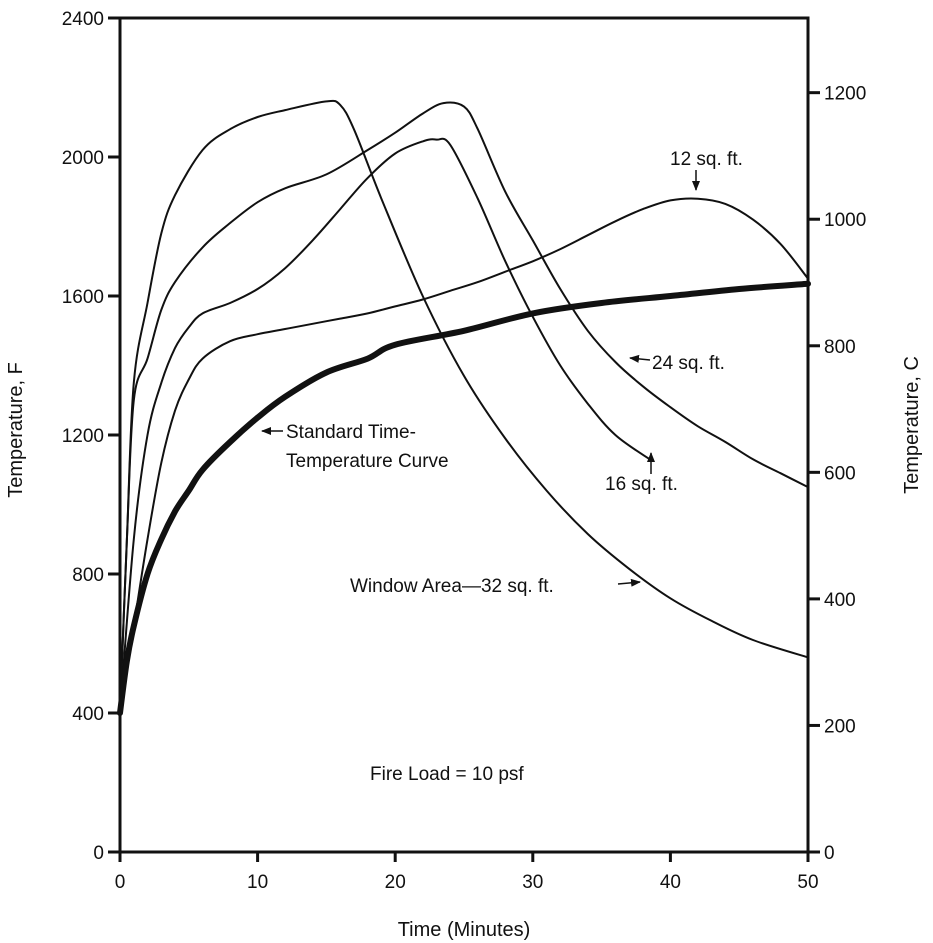  I want to click on x-axis-title: Time (Minutes), so click(464, 930).